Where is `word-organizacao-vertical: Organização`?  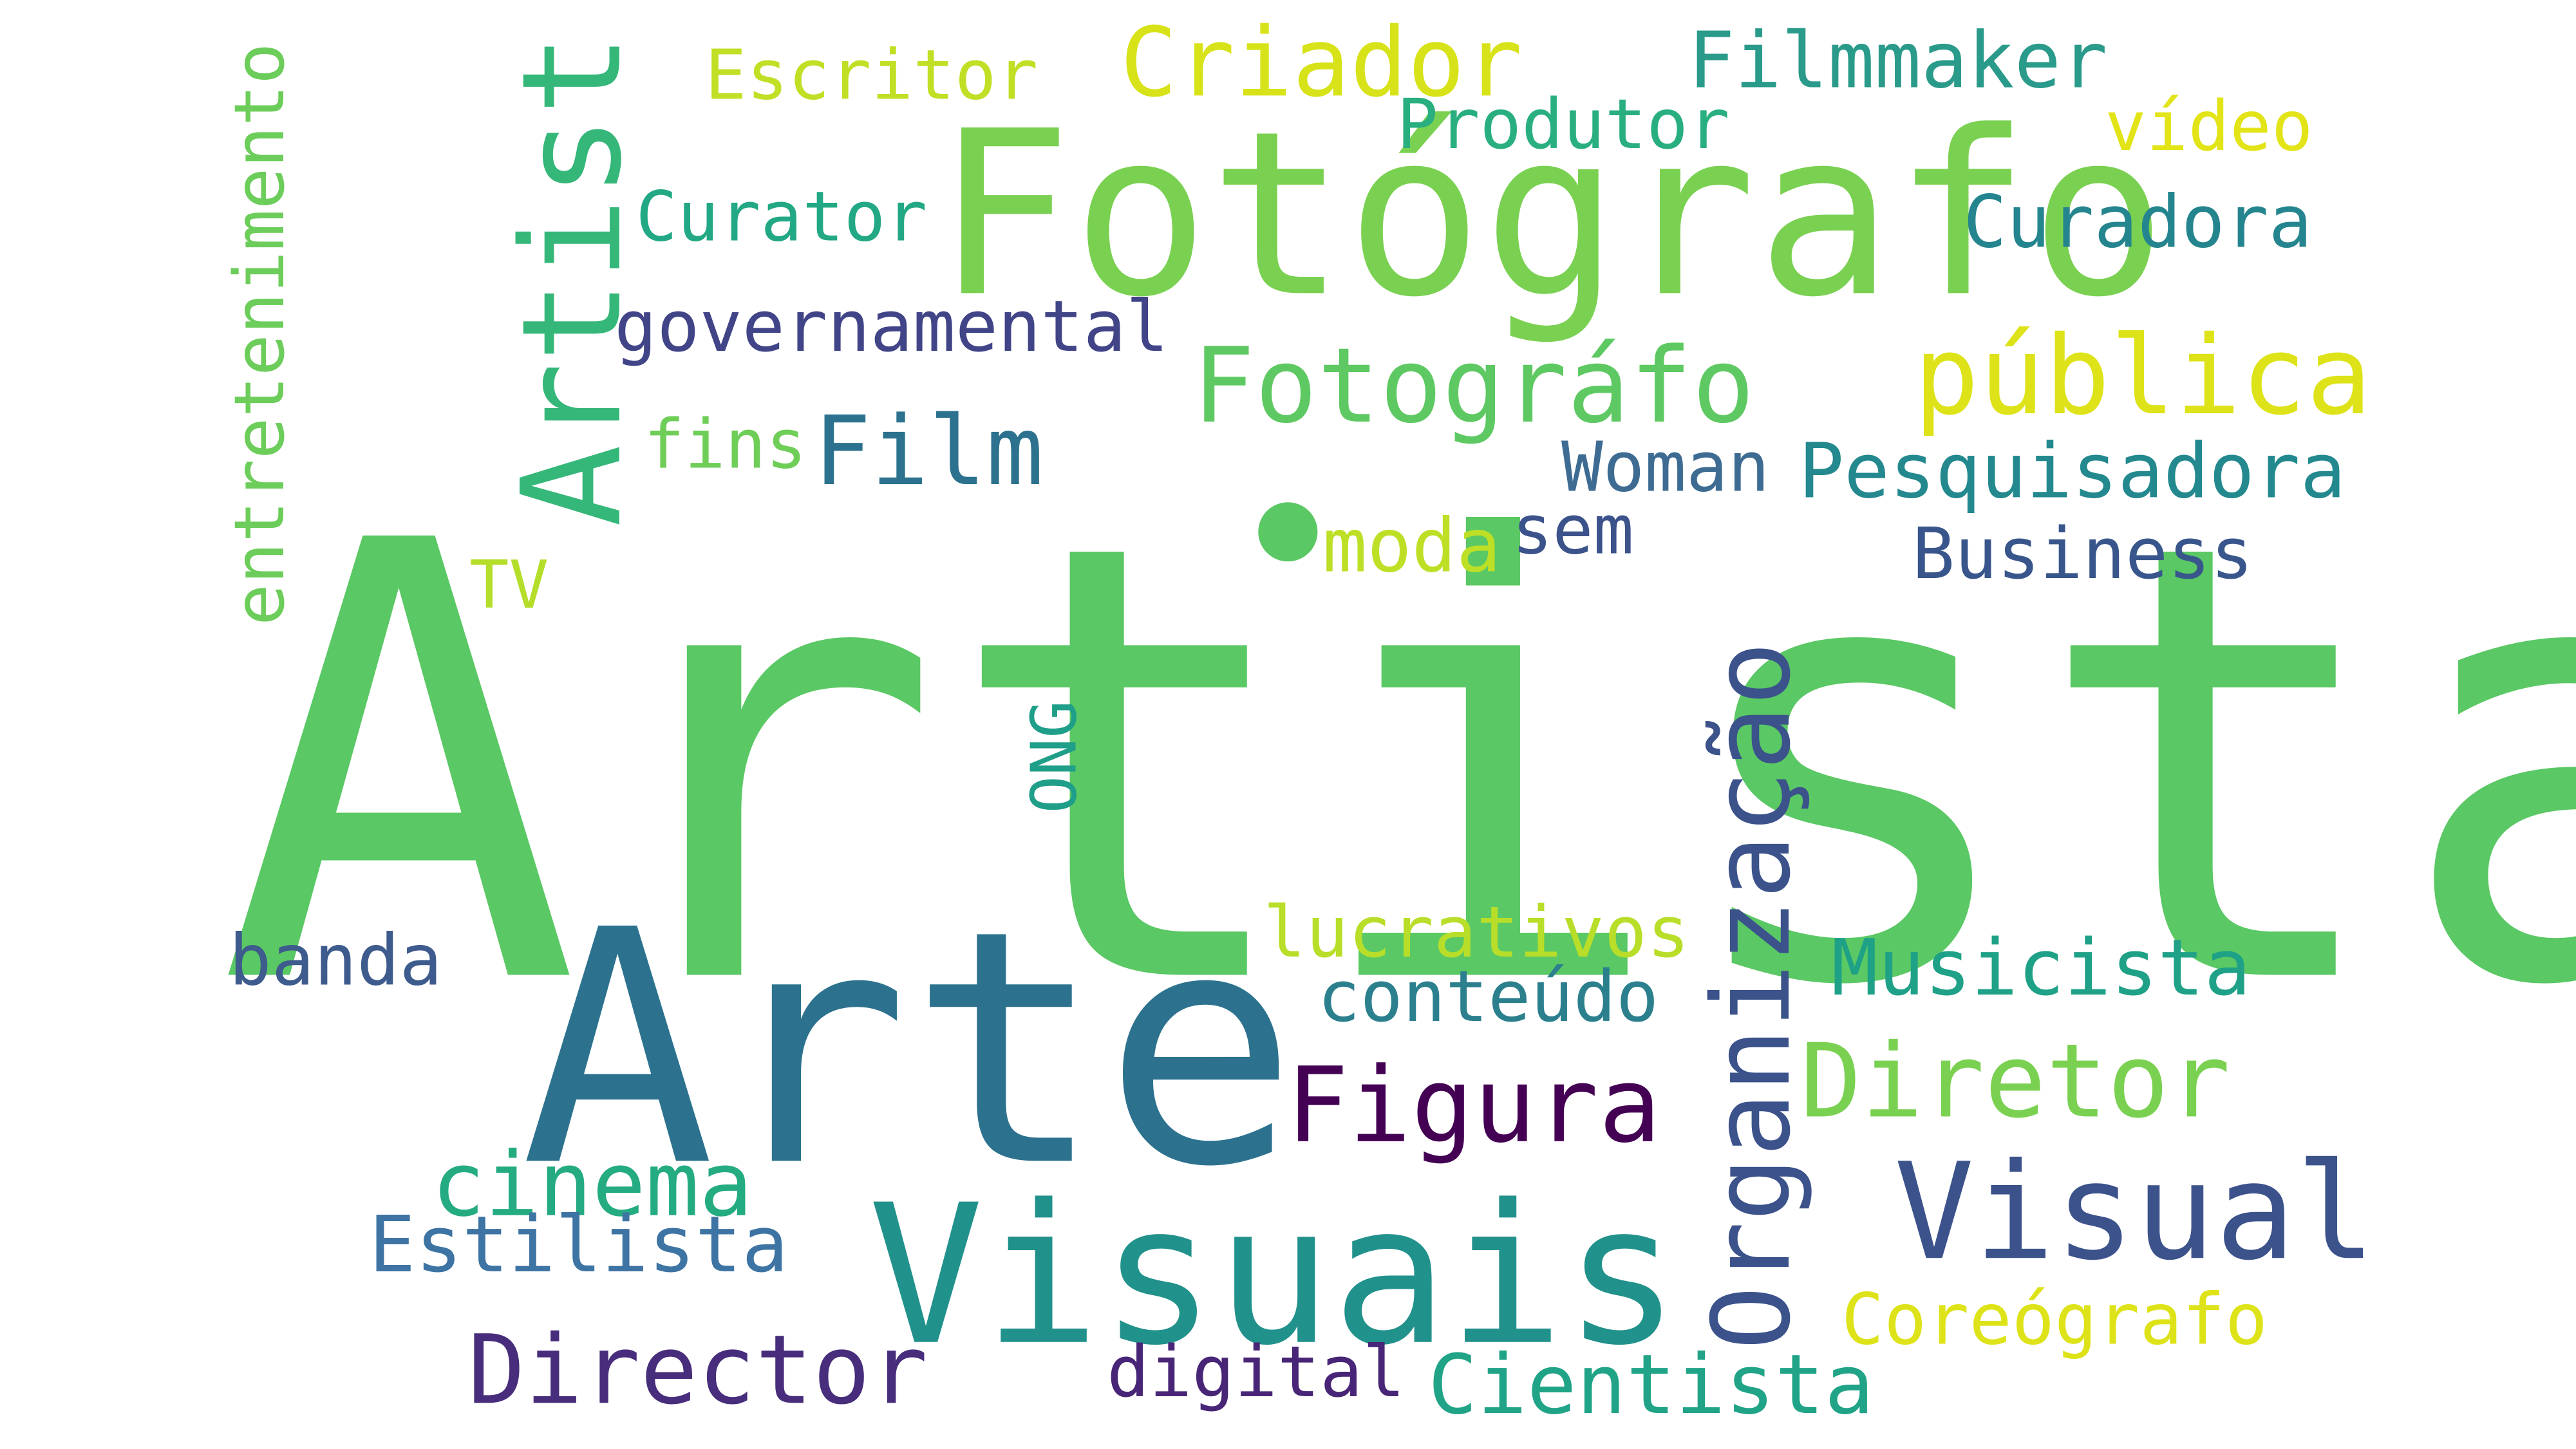
word-organizacao-vertical: Organização is located at coordinates (1753, 996).